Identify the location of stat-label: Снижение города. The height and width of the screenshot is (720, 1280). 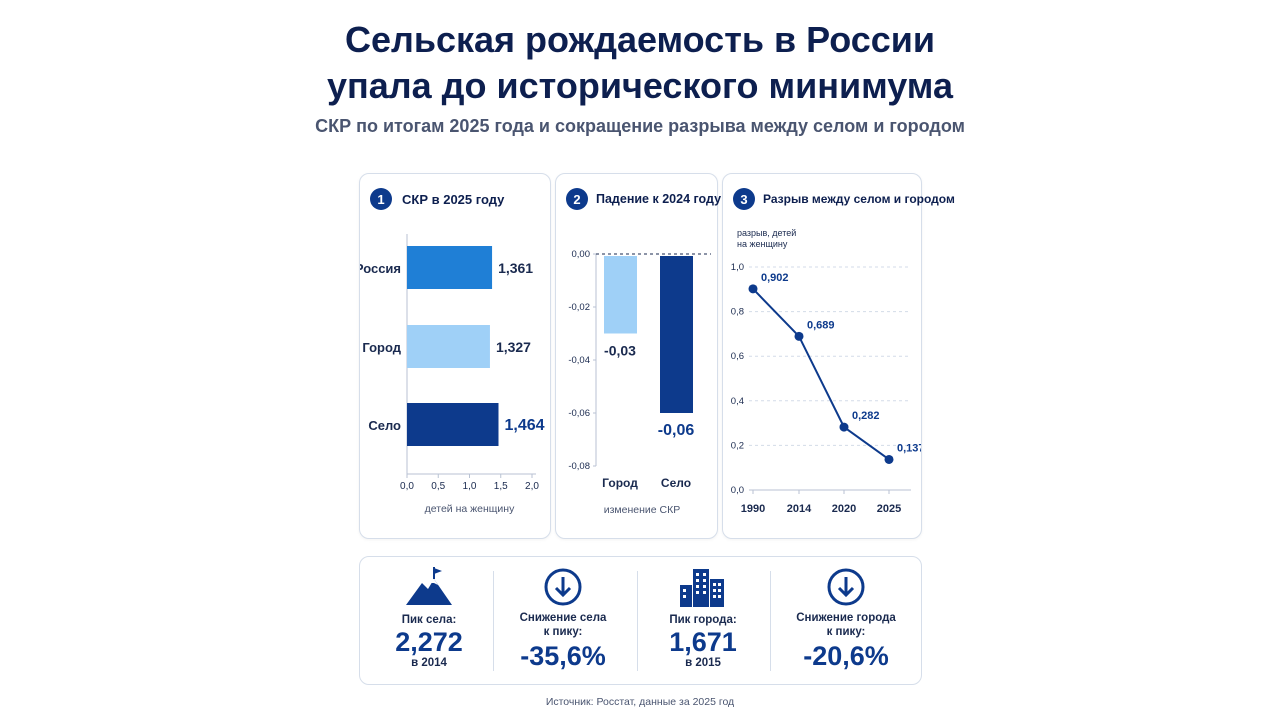
(846, 618).